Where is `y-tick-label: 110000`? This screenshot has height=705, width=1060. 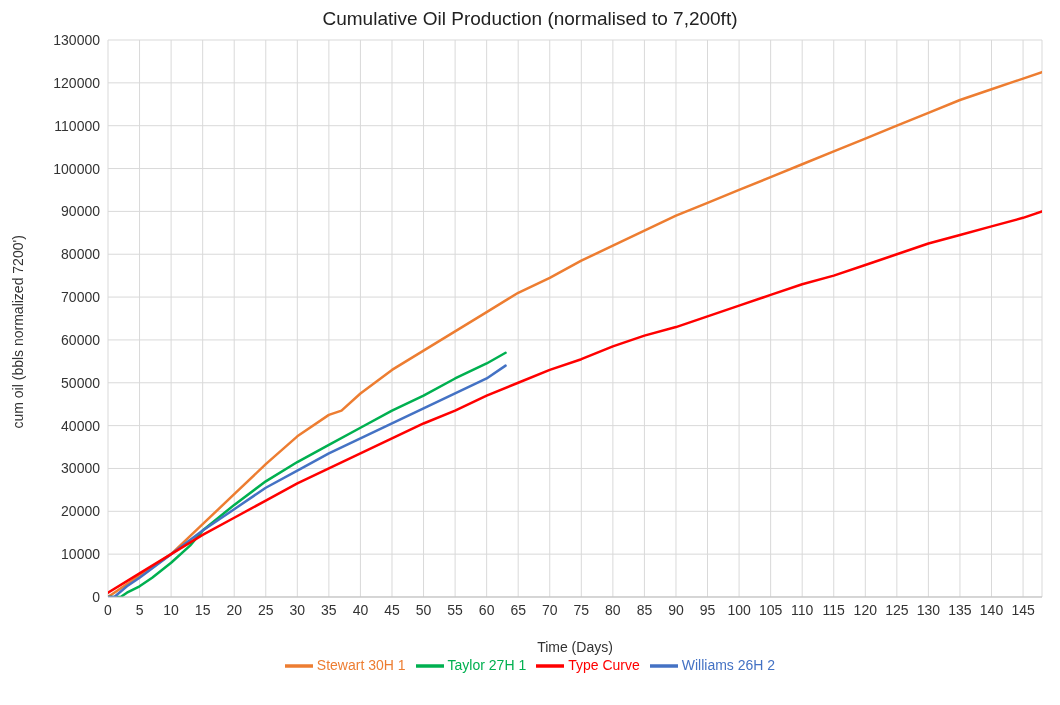 y-tick-label: 110000 is located at coordinates (77, 125).